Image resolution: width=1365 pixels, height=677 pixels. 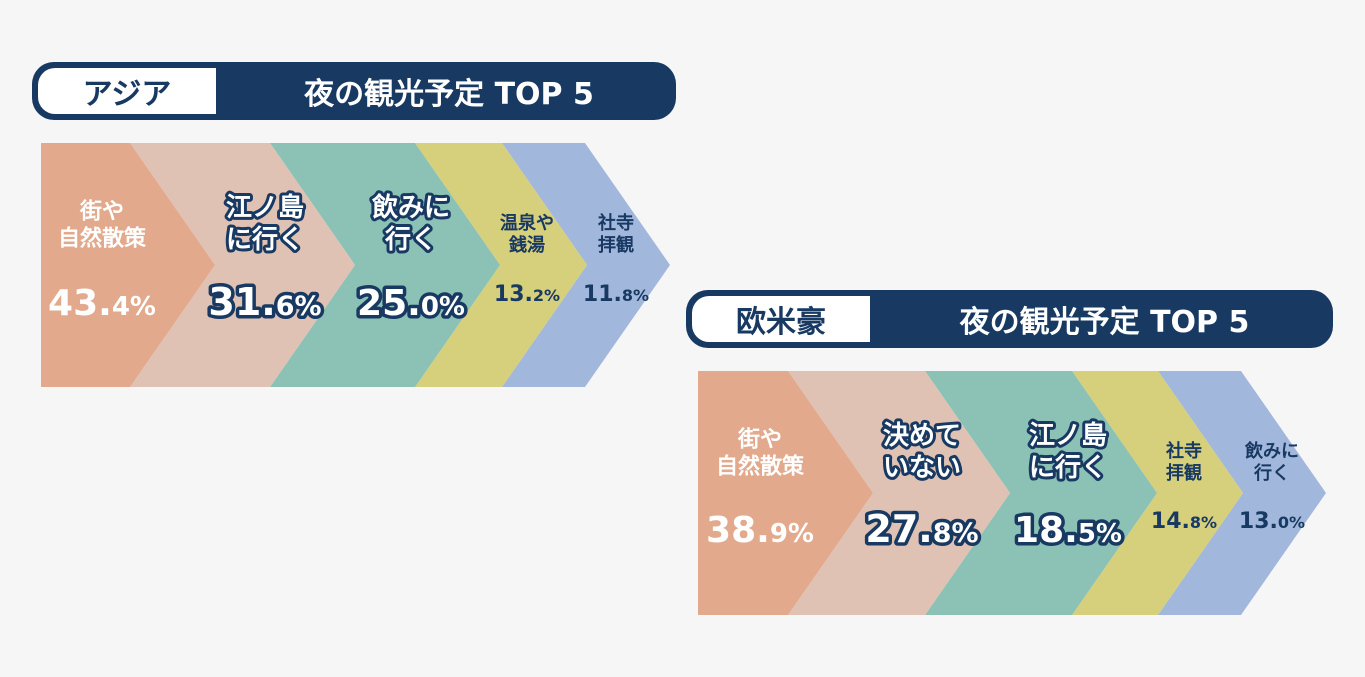 I want to click on western-category-label-1-line-2: 自然散策, so click(x=760, y=466).